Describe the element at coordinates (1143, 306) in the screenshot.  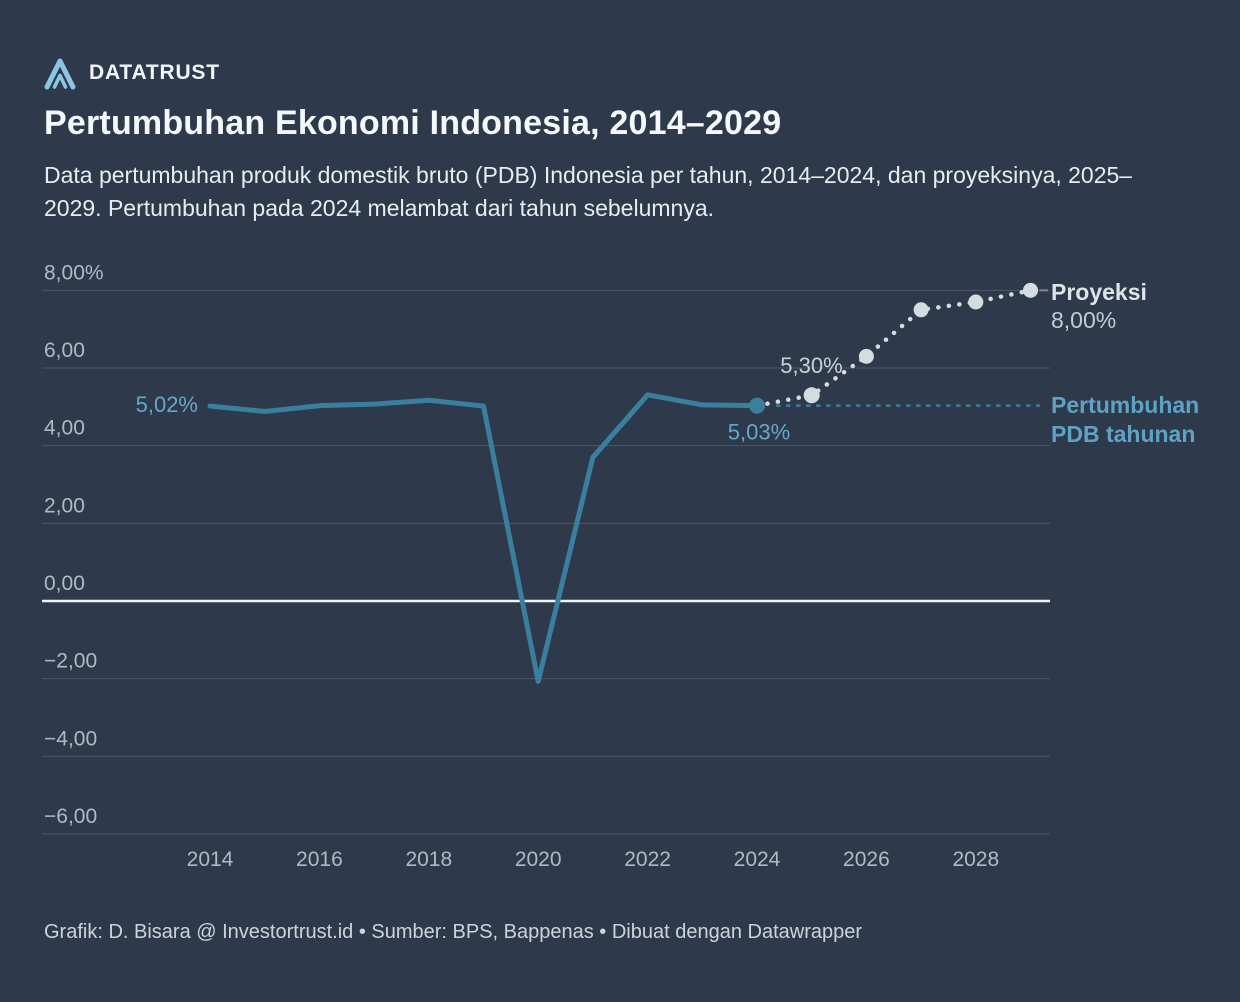
I see `legend-proyeksi: Proyeksi 8,00%` at that location.